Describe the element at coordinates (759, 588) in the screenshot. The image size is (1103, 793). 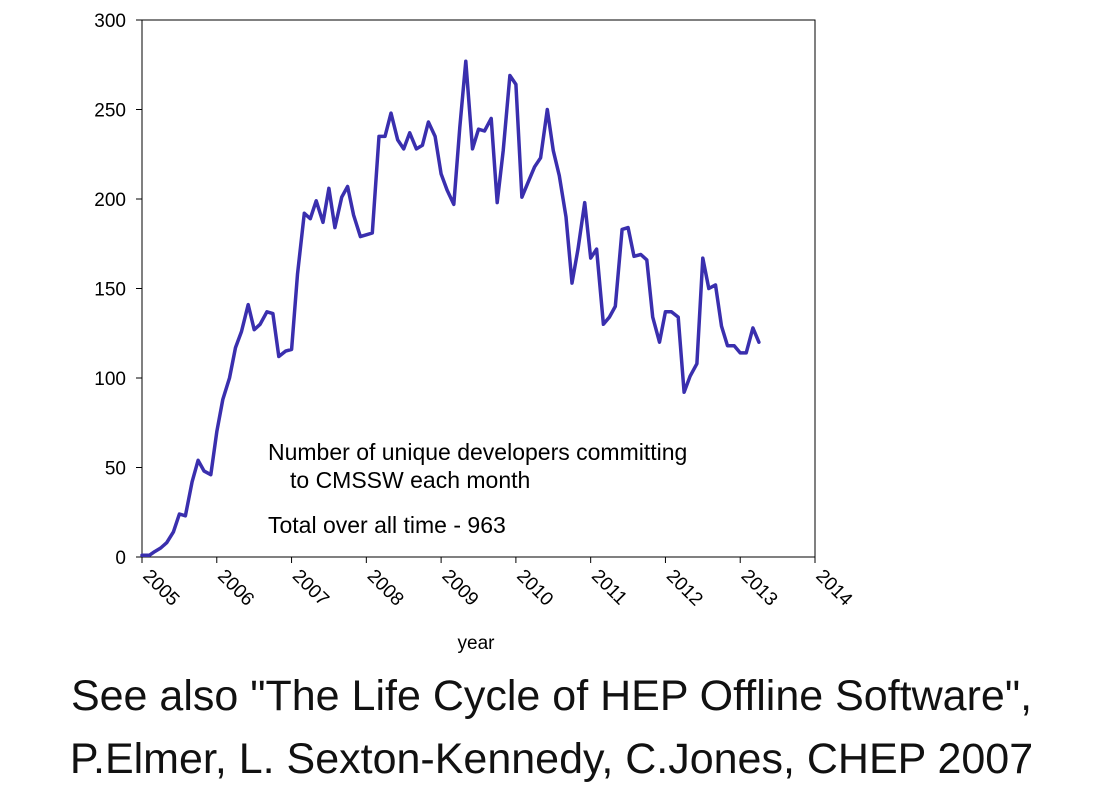
I see `x-tick-label: 2013` at that location.